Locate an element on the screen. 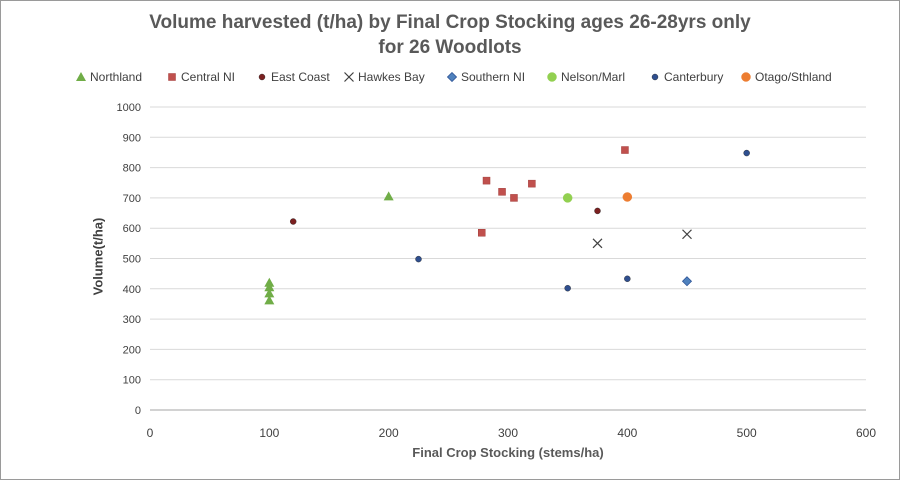  x-tick-label: 600 is located at coordinates (866, 433).